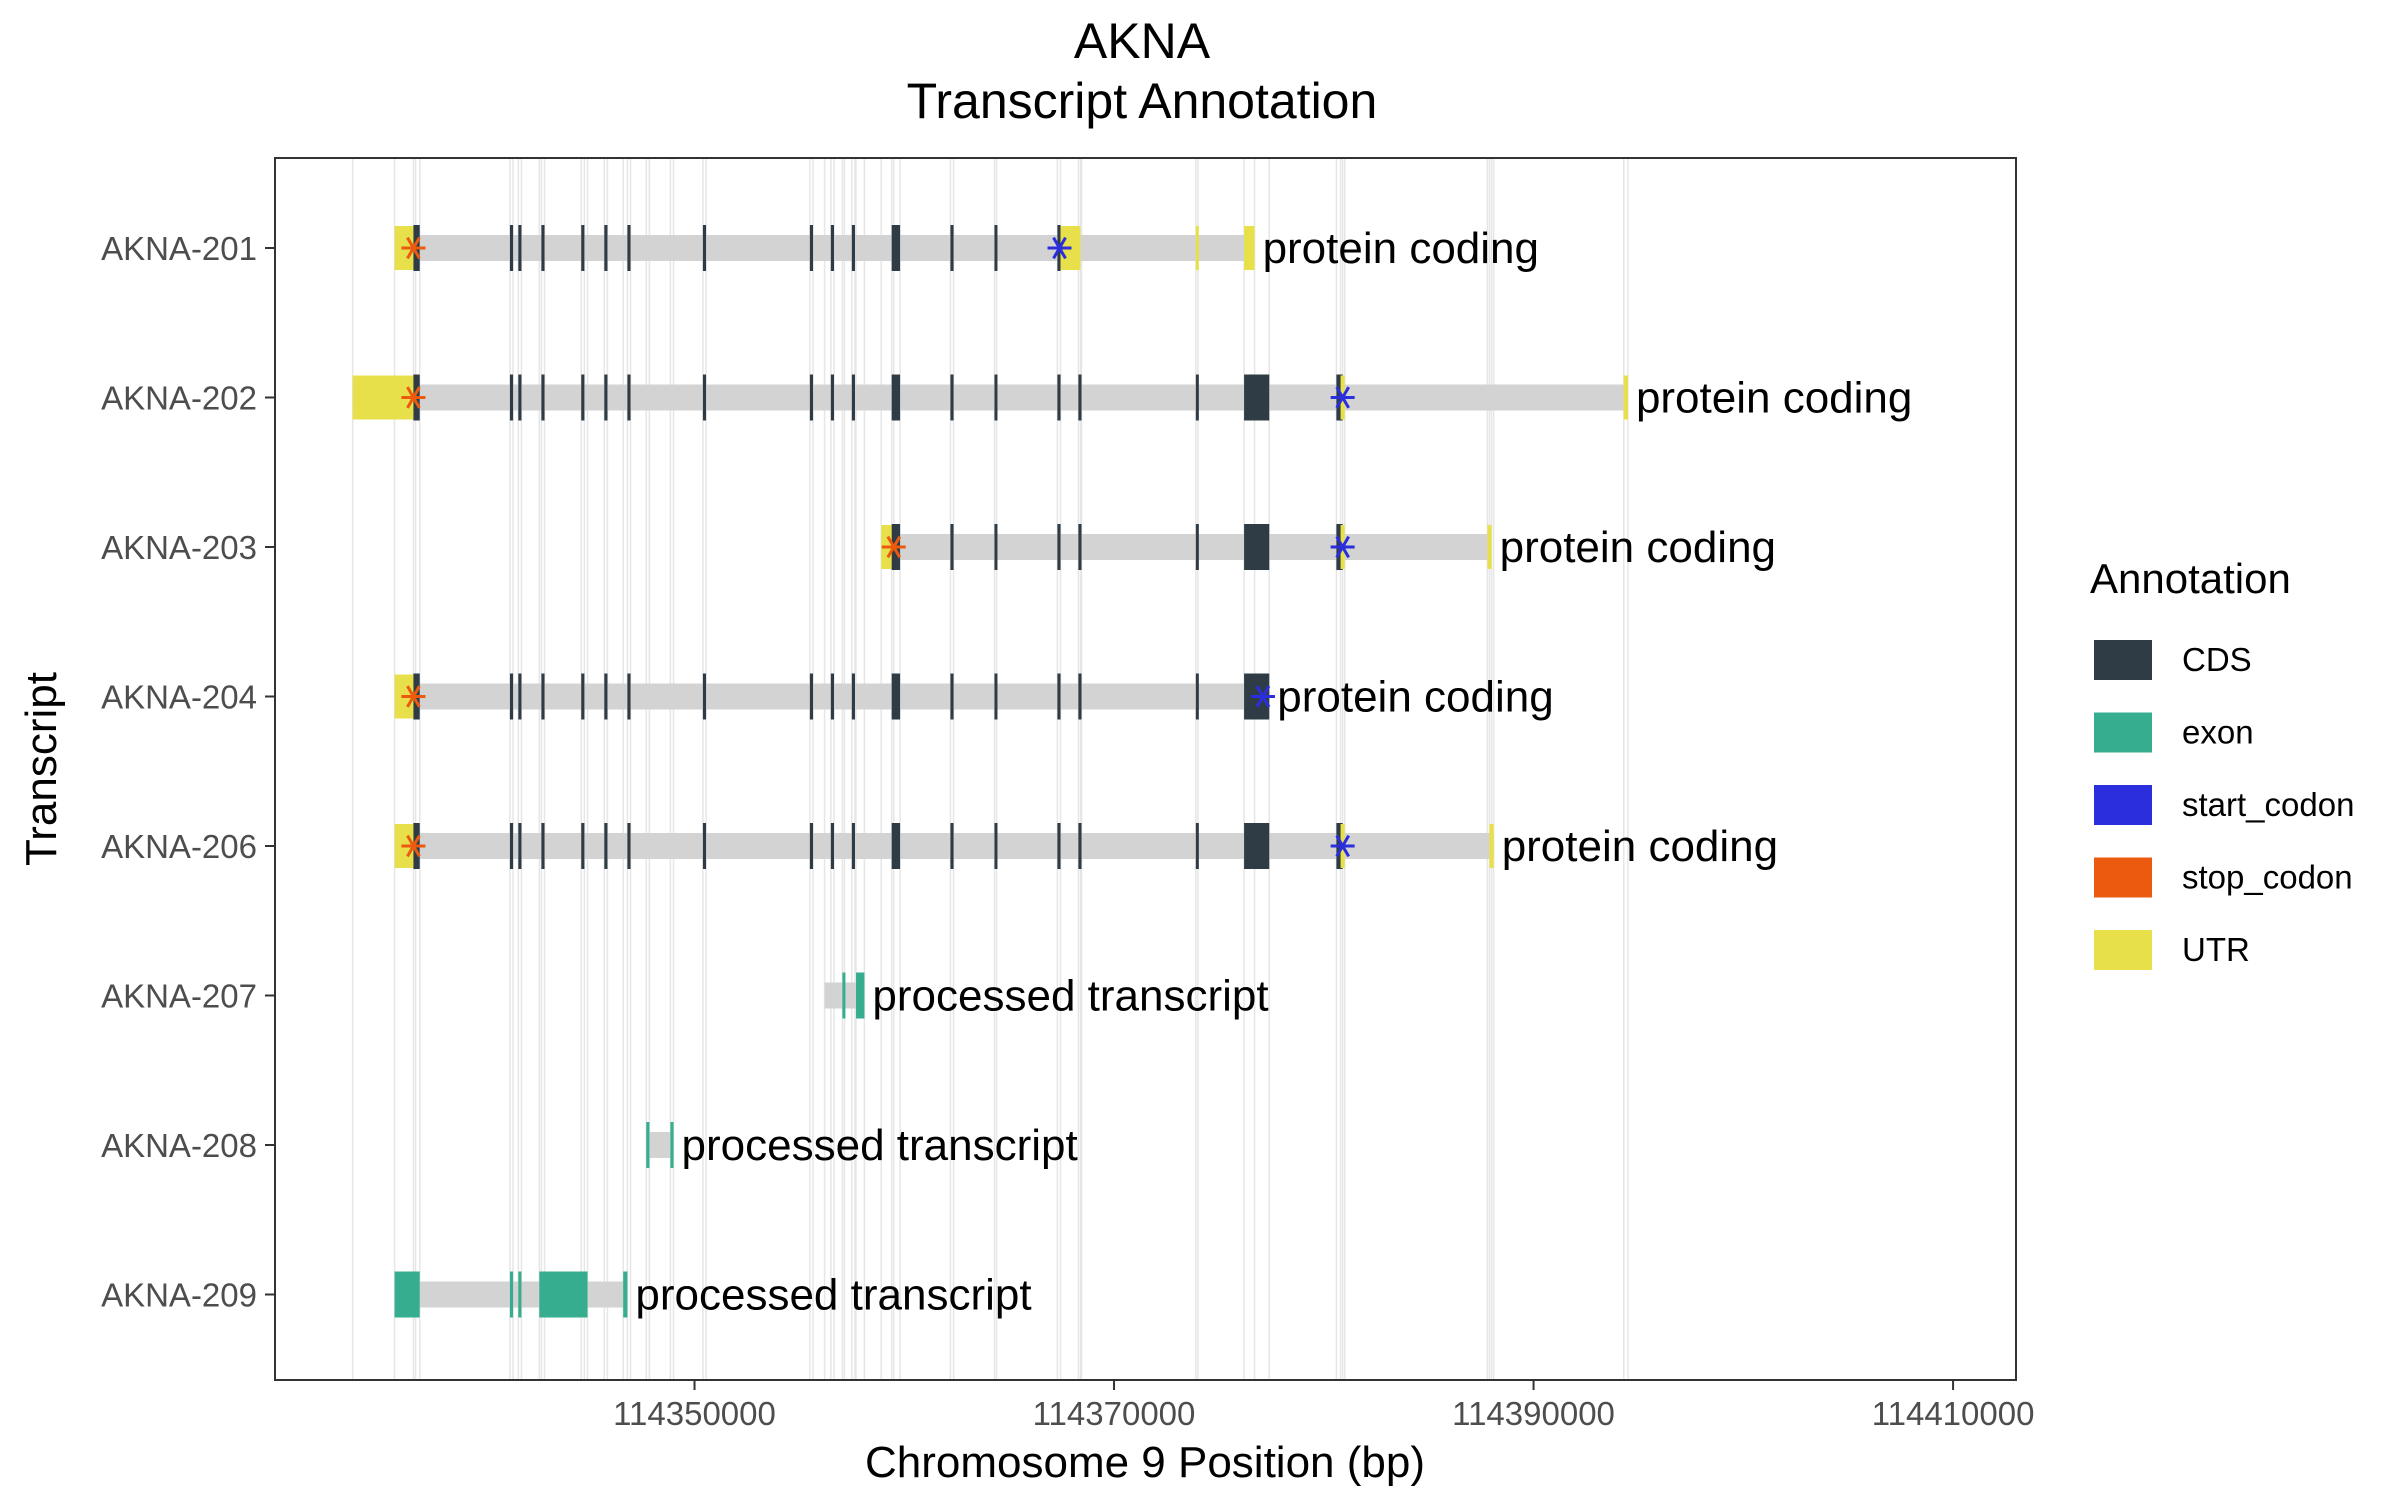  Describe the element at coordinates (41, 769) in the screenshot. I see `y-axis-title: Transcript` at that location.